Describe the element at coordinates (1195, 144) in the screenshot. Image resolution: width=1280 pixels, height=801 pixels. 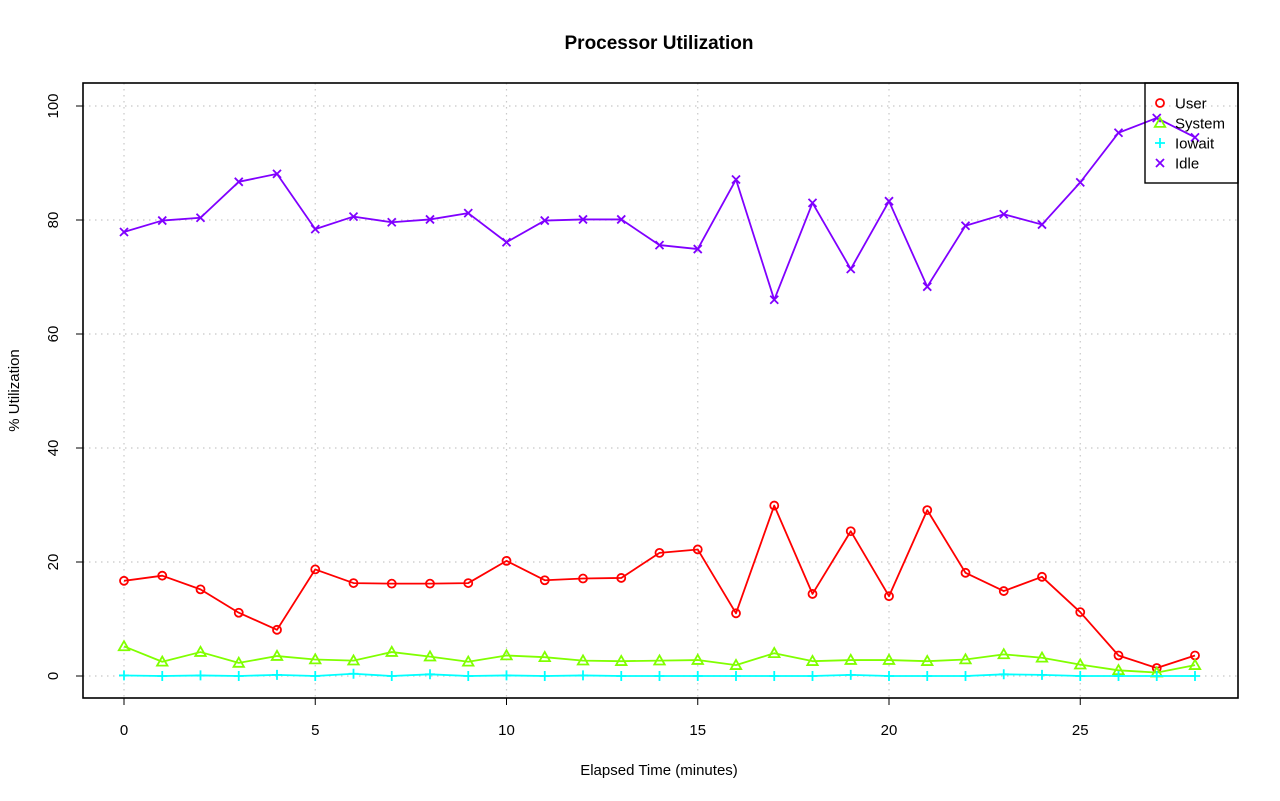
I see `legend-label-iowait: Iowait` at that location.